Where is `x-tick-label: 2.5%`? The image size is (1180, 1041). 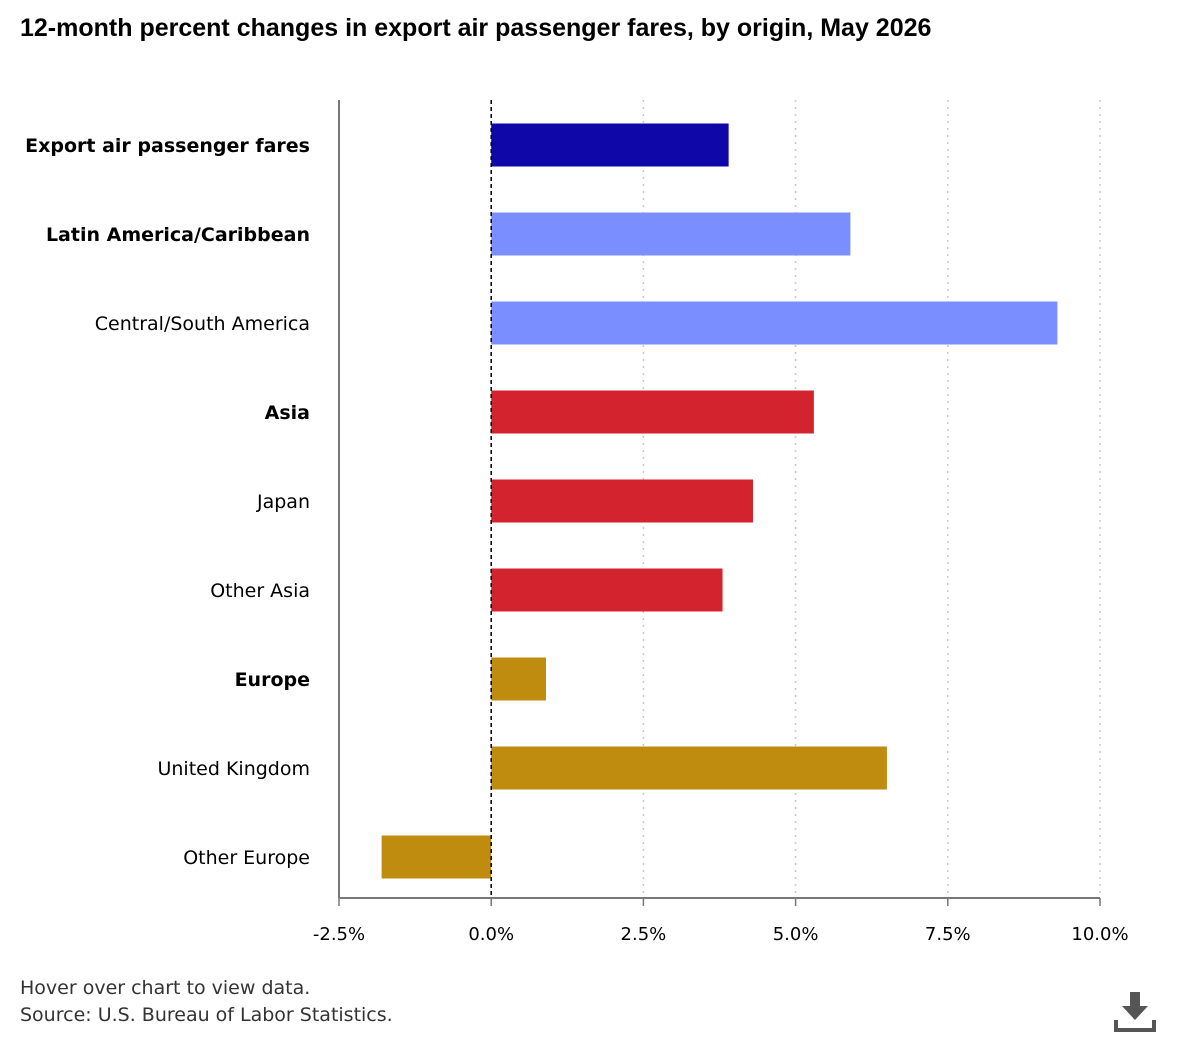
x-tick-label: 2.5% is located at coordinates (644, 934).